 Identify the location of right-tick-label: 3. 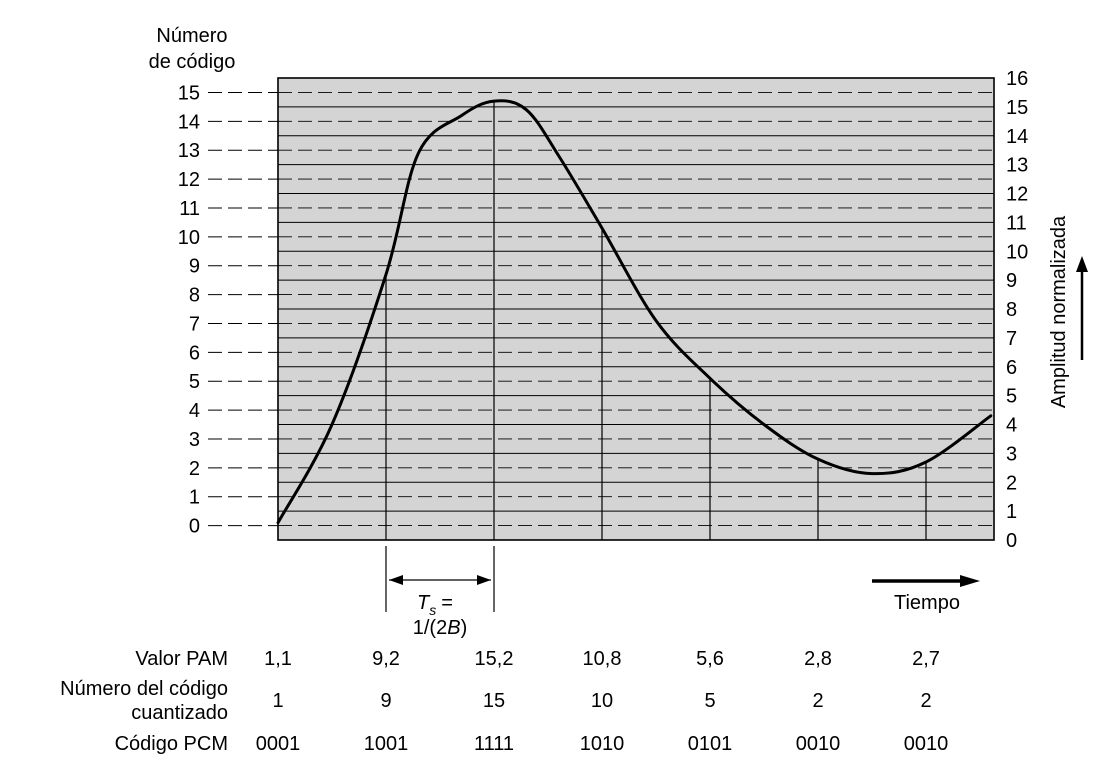
(1011, 454).